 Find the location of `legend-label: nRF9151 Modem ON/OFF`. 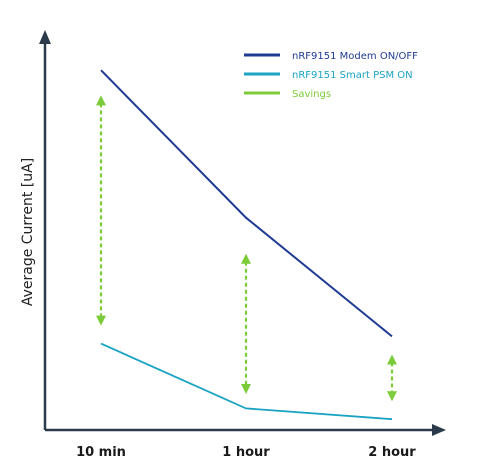

legend-label: nRF9151 Modem ON/OFF is located at coordinates (355, 56).